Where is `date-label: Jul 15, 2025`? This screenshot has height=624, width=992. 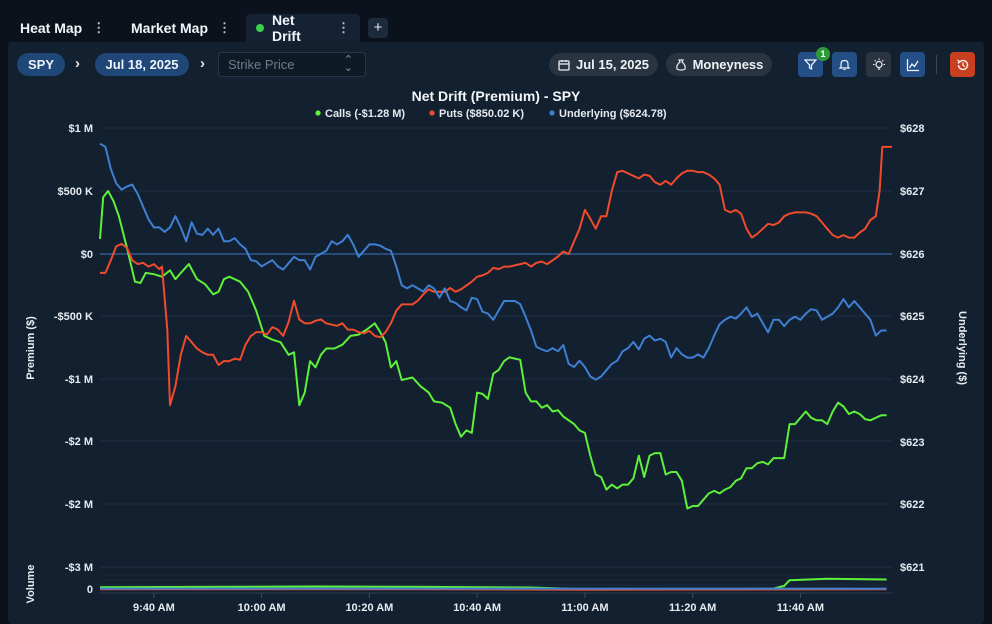
date-label: Jul 15, 2025 is located at coordinates (612, 64).